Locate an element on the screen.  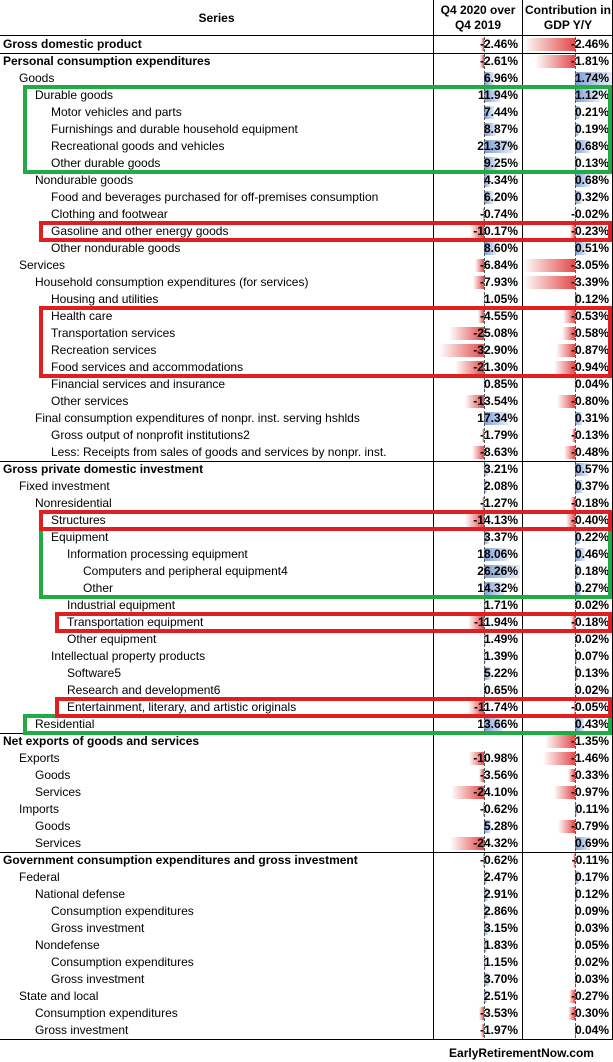
growth-value: -3.56% is located at coordinates (498, 775).